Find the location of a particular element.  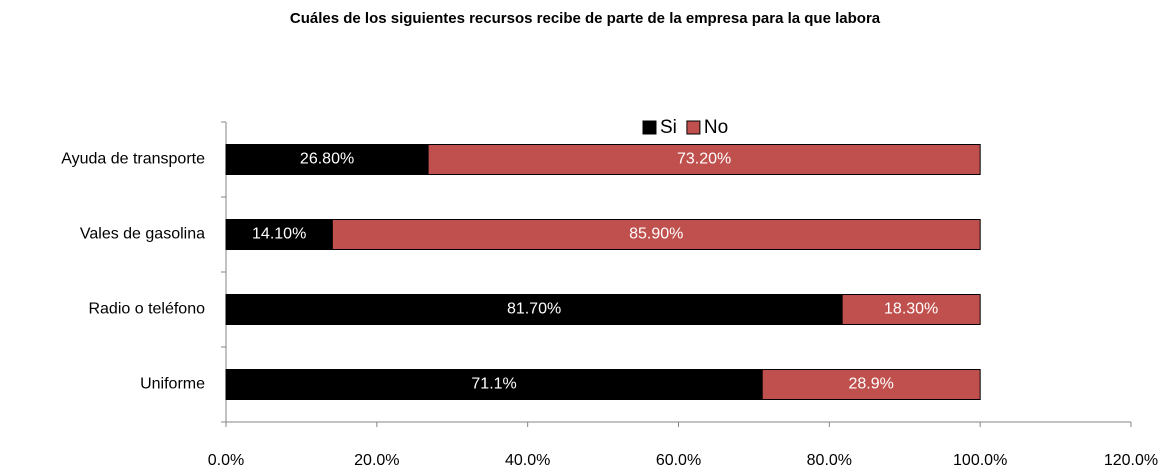

x-tick-label: 0.0% is located at coordinates (226, 460).